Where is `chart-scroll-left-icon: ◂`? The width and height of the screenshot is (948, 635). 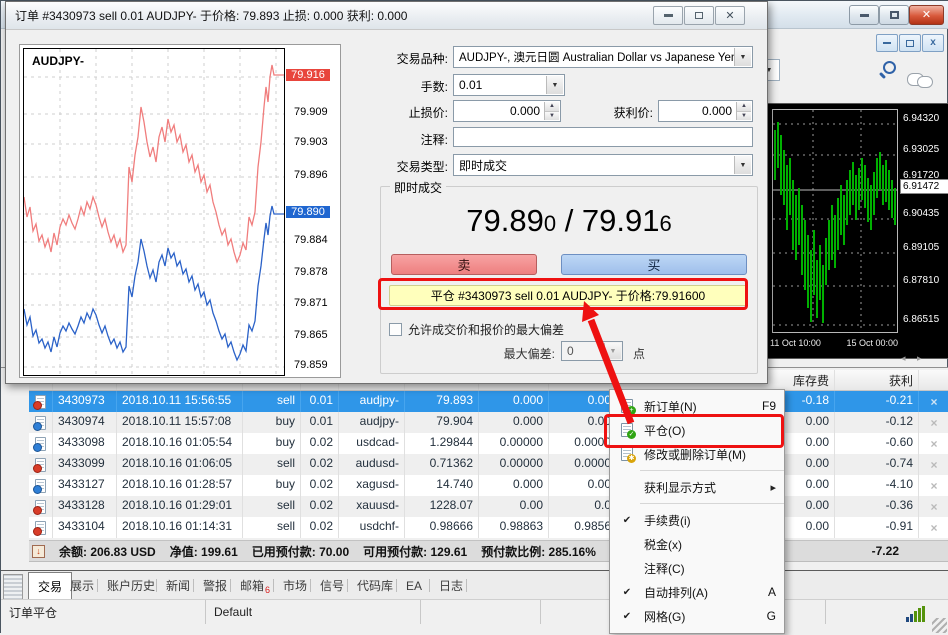
chart-scroll-left-icon: ◂ is located at coordinates (903, 358).